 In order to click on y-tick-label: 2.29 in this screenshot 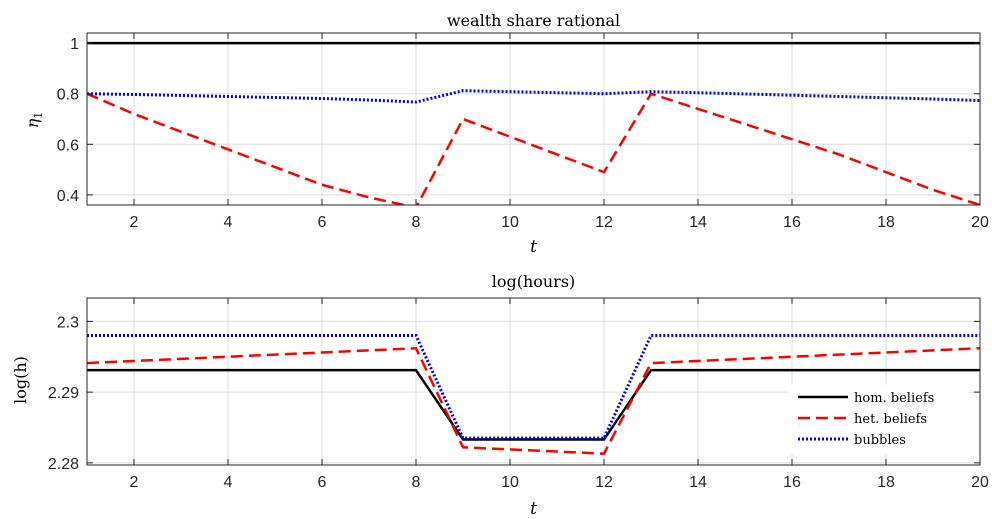, I will do `click(63, 393)`.